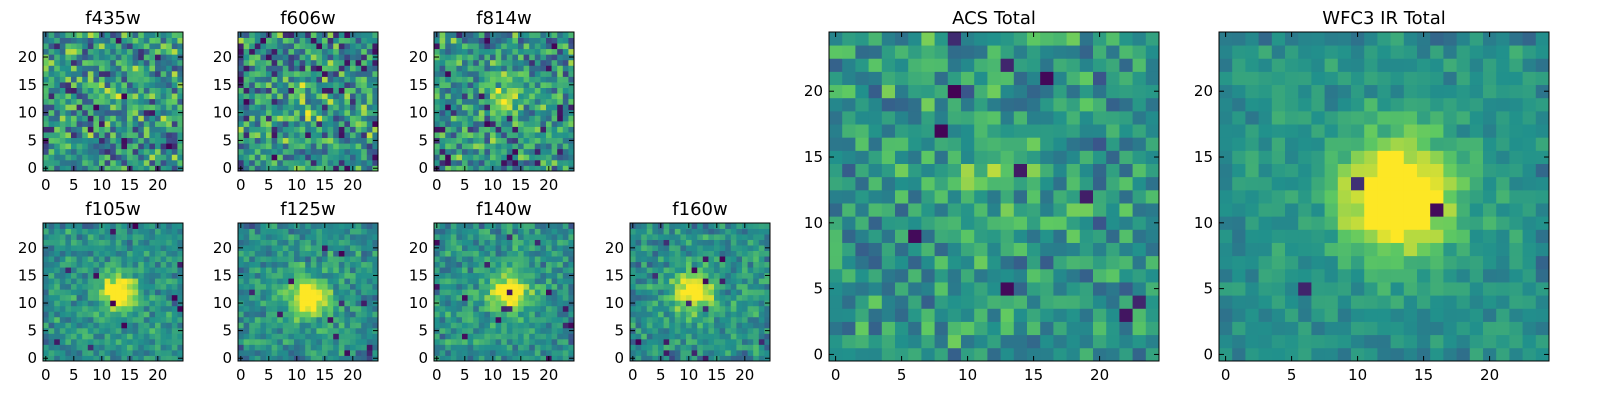  What do you see at coordinates (744, 375) in the screenshot?
I see `x-tick-label: 20` at bounding box center [744, 375].